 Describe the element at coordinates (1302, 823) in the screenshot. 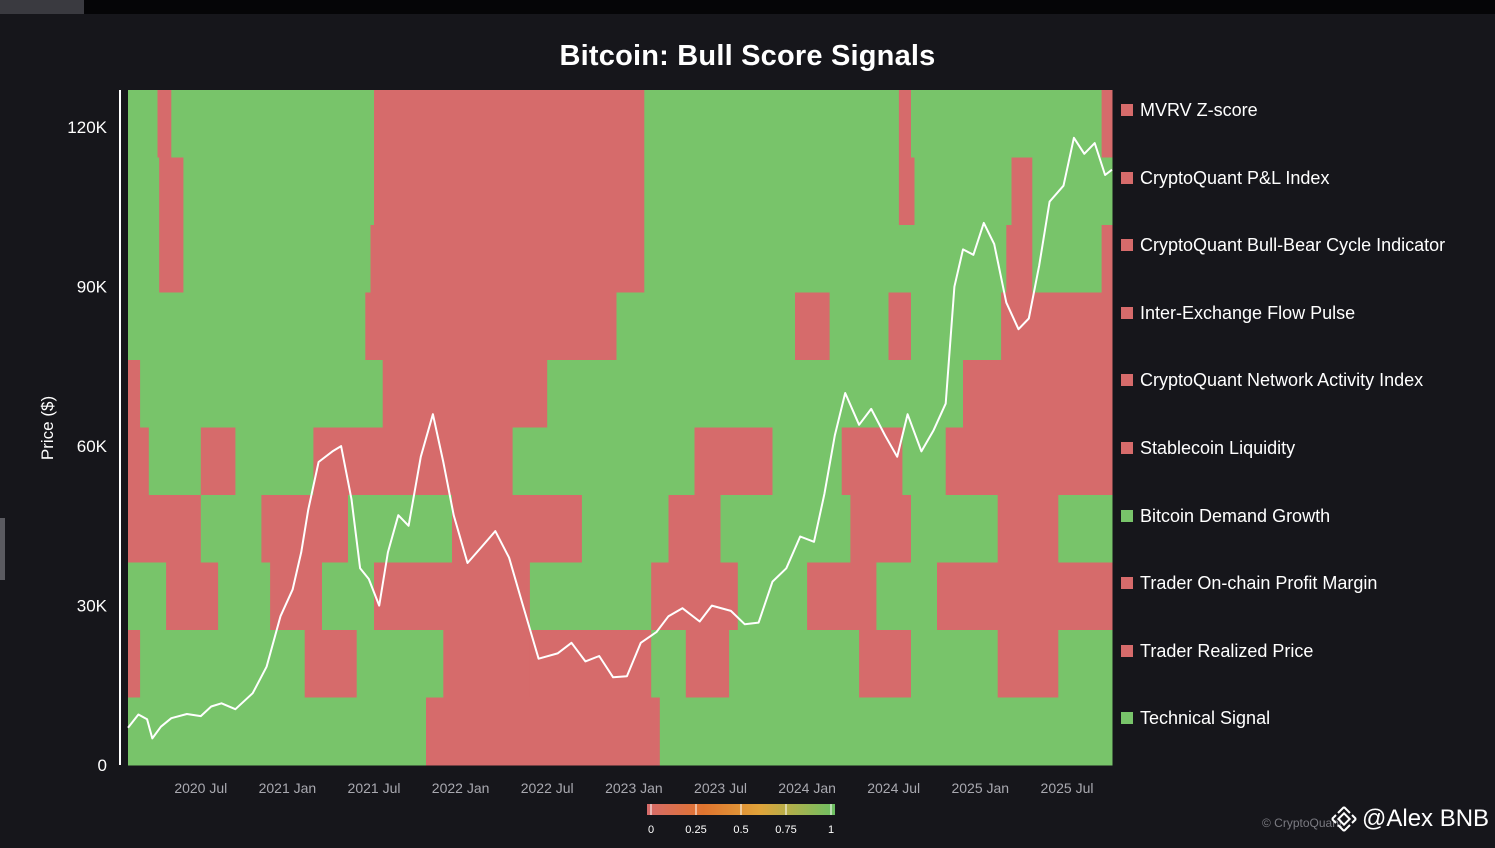

I see `watermark: © CryptoQuant` at that location.